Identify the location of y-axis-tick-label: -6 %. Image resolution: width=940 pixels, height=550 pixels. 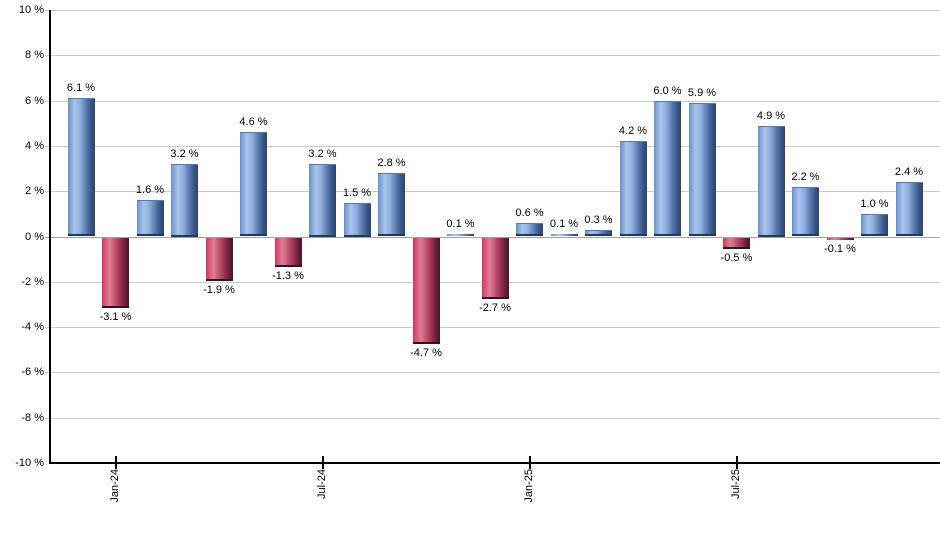
(32, 372).